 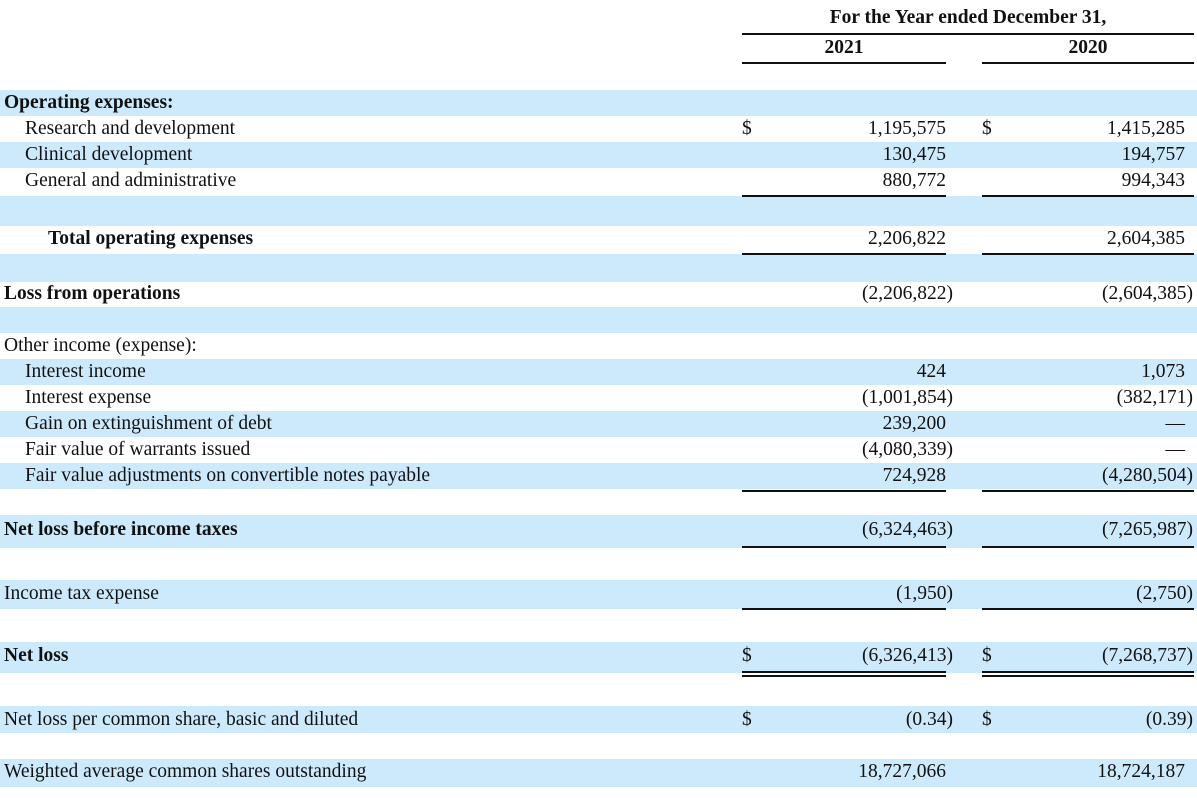 I want to click on row-label: Interest income, so click(x=85, y=371).